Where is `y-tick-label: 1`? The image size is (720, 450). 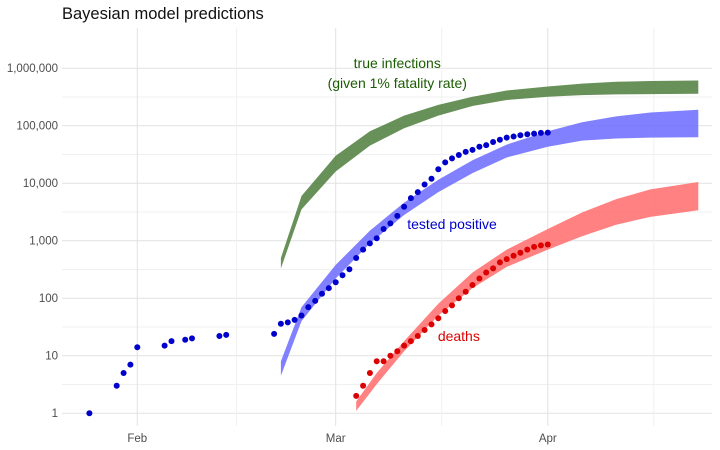 y-tick-label: 1 is located at coordinates (55, 414).